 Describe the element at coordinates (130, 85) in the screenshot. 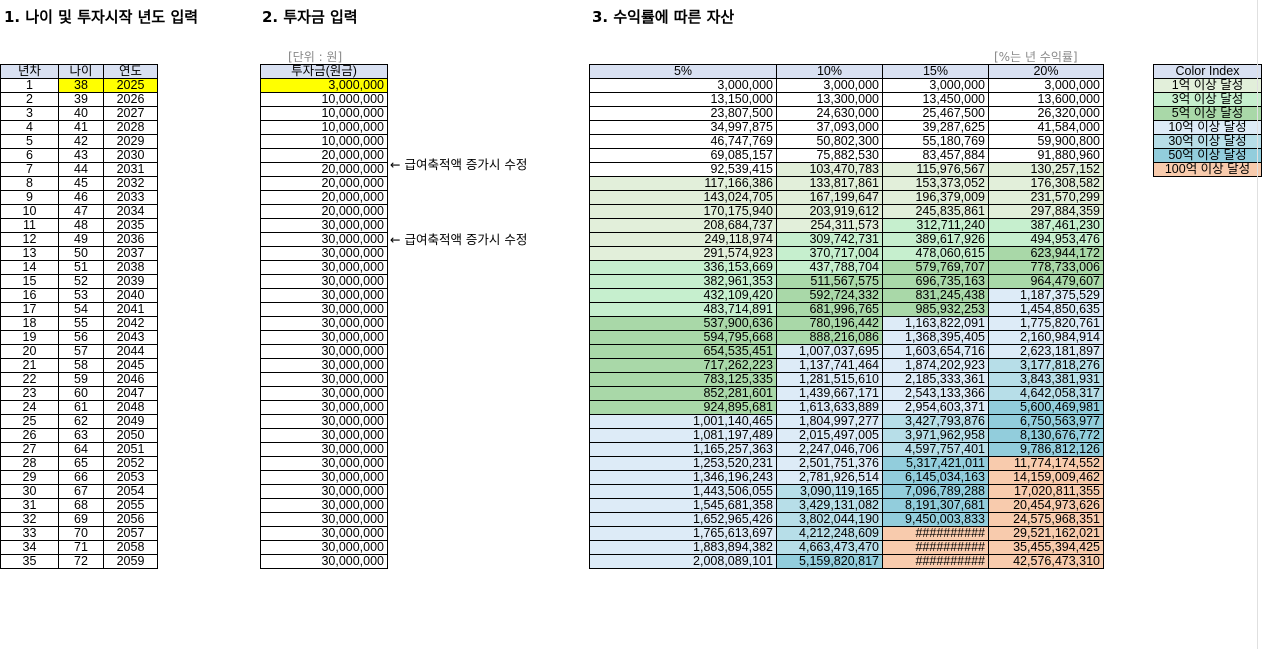

I see `age-table-cell: 2025` at that location.